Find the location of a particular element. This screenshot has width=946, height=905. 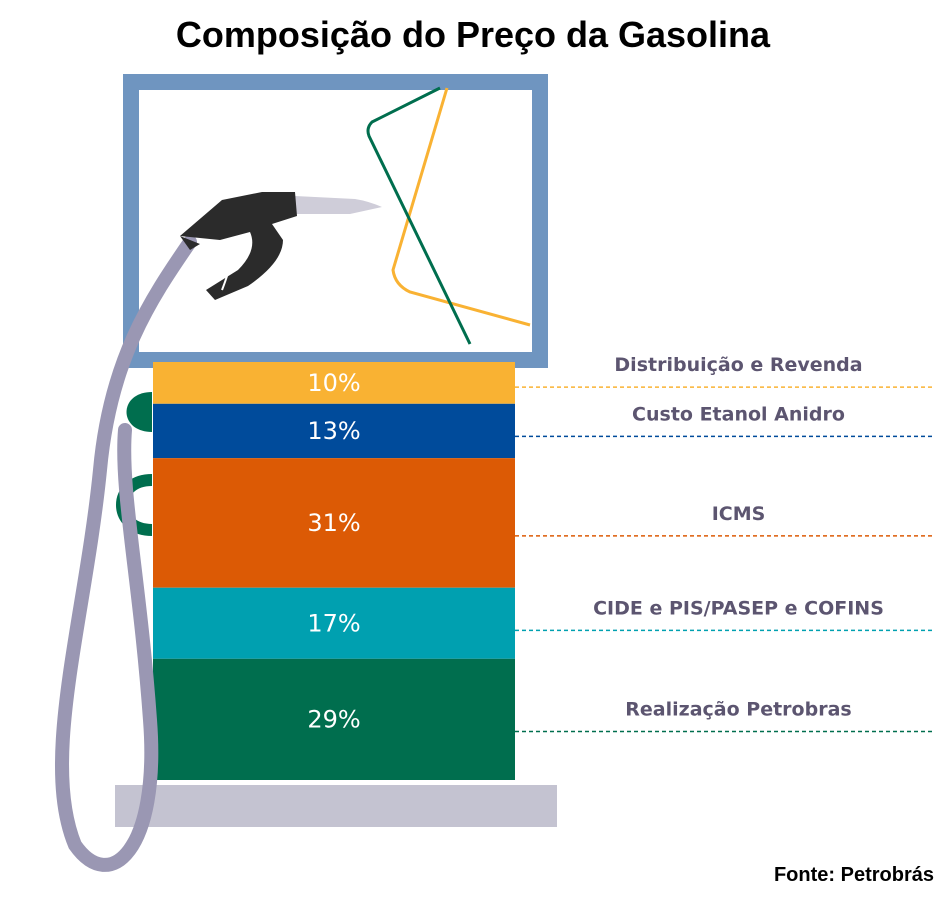

segment-label: Realização Petrobras is located at coordinates (738, 710).